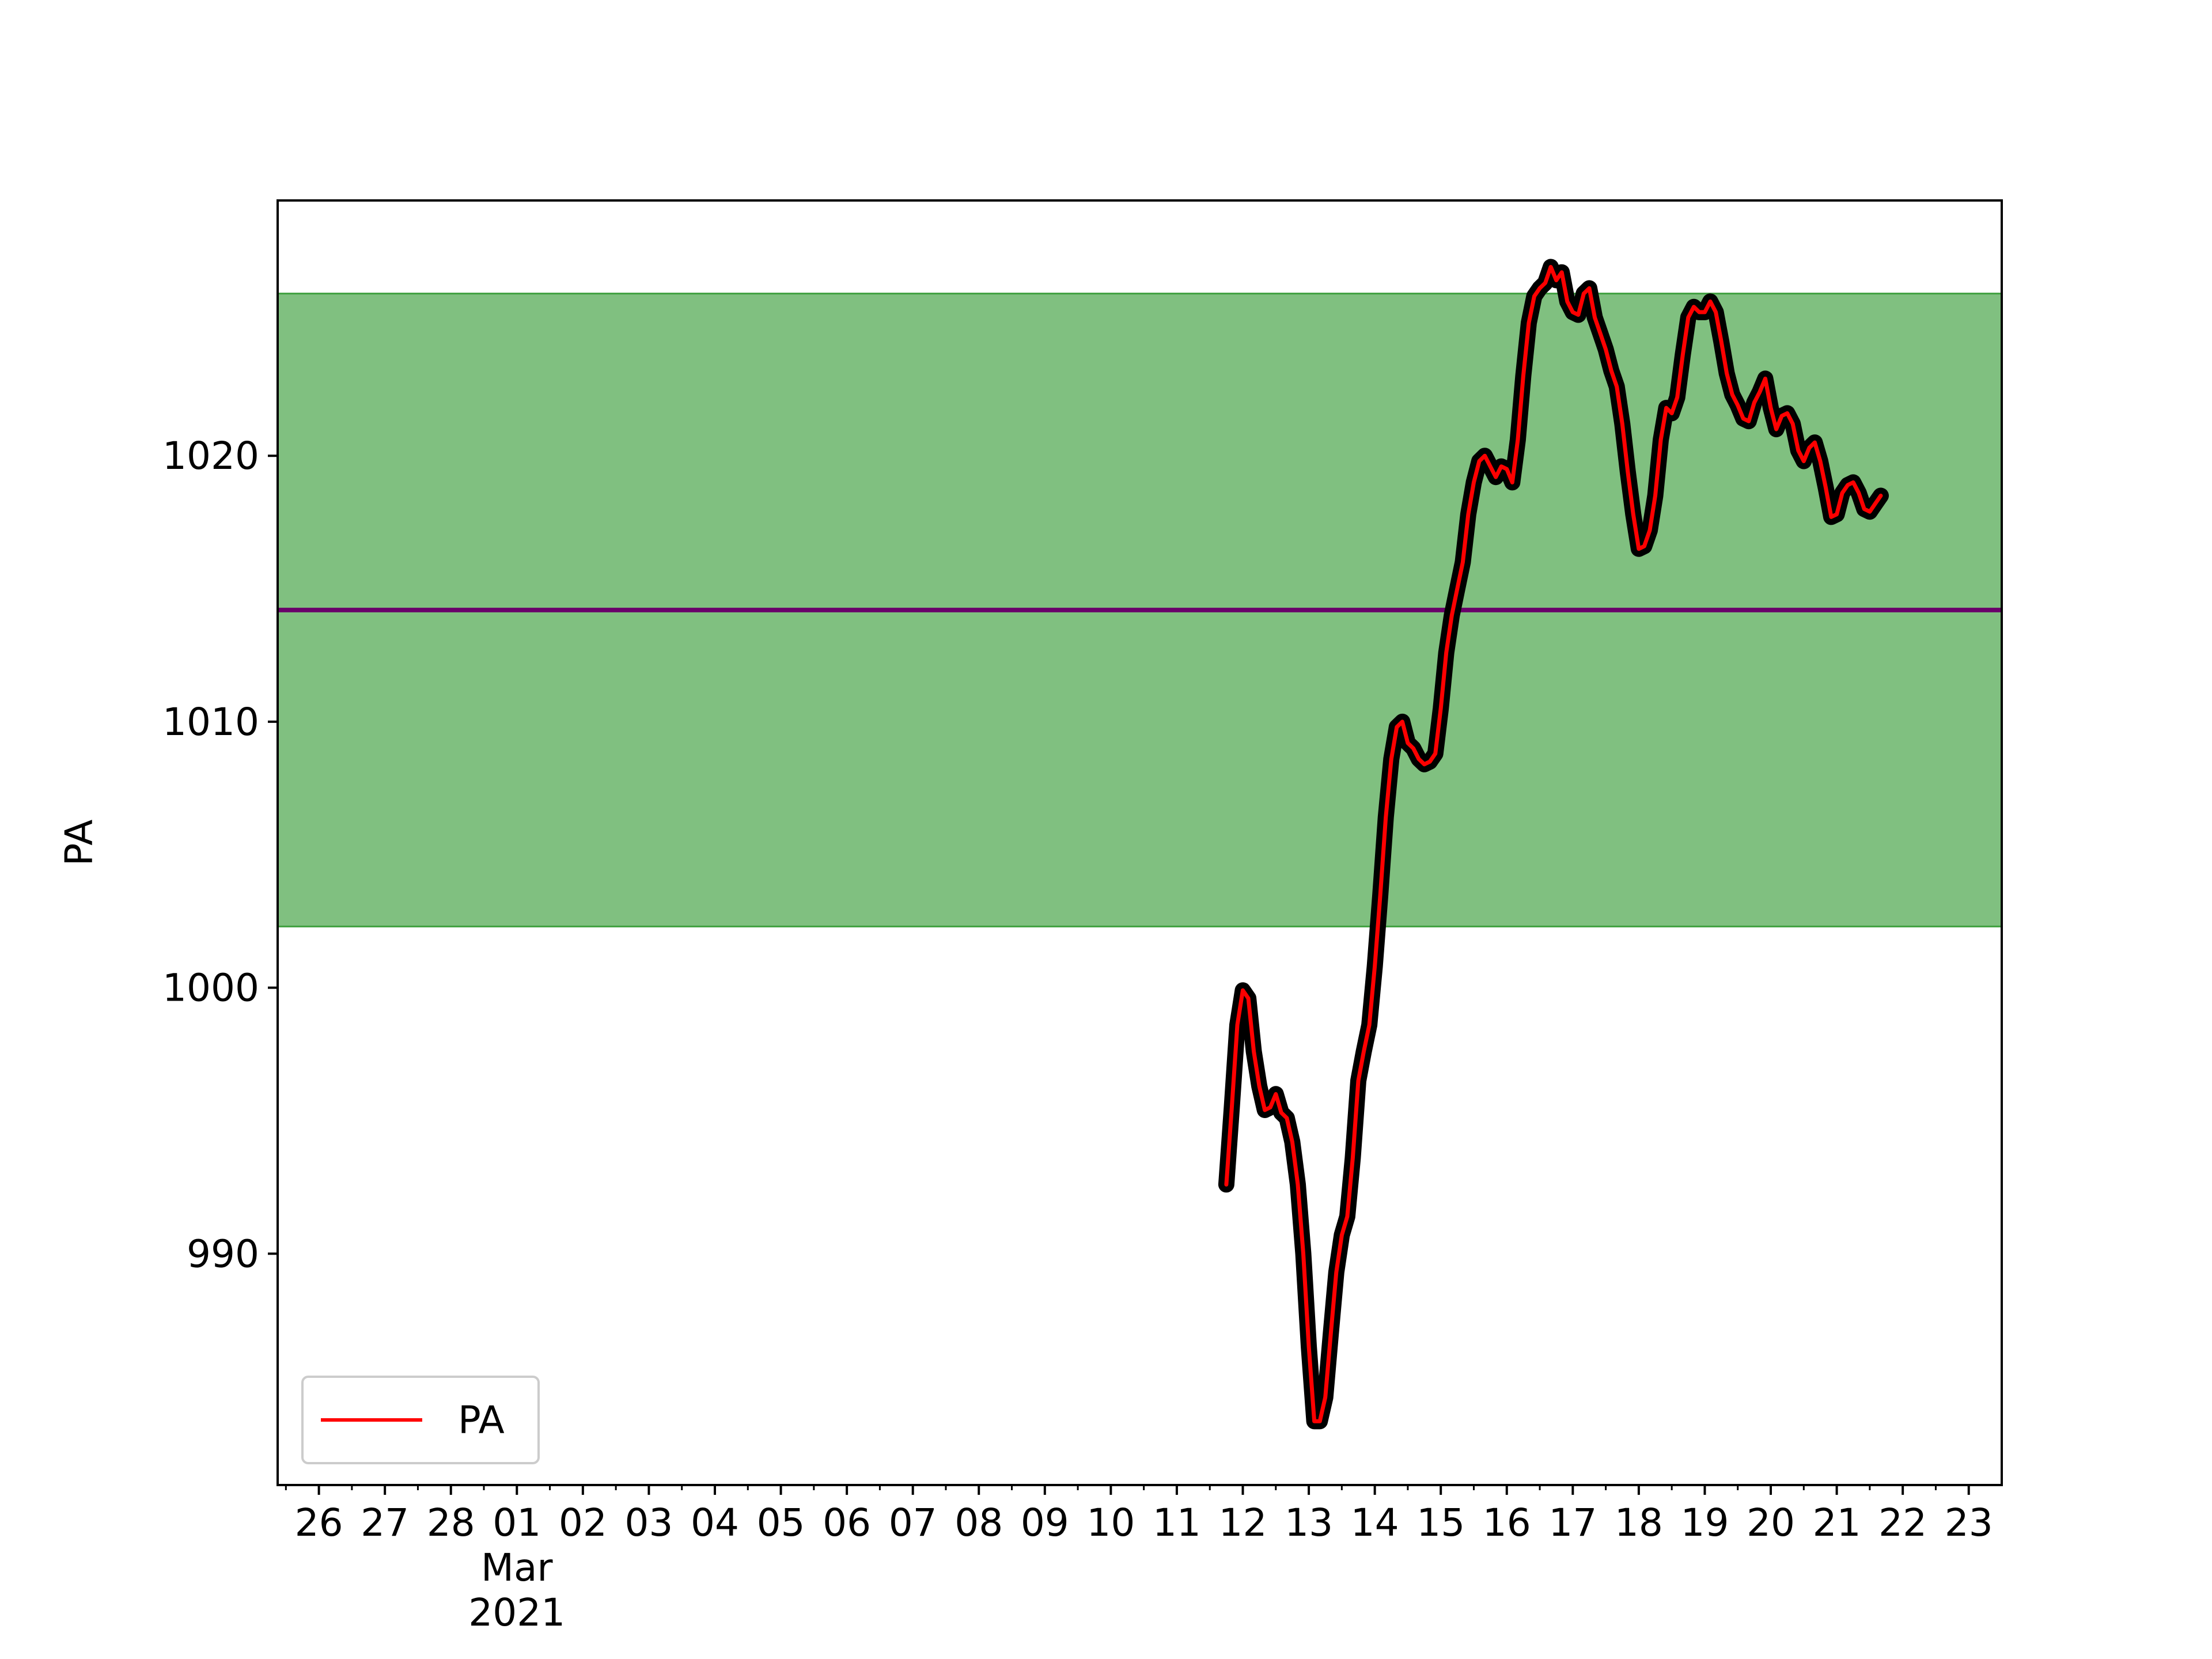  Describe the element at coordinates (517, 1568) in the screenshot. I see `x-tick-sublabel: Mar` at that location.